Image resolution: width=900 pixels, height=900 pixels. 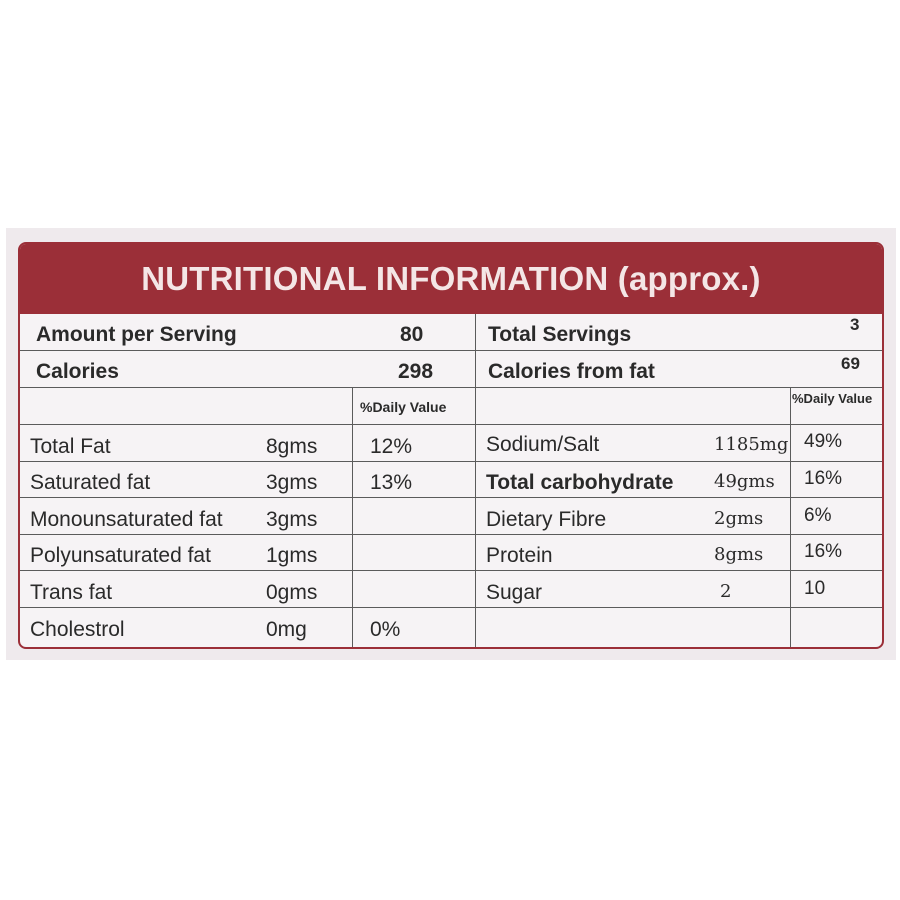 What do you see at coordinates (790, 517) in the screenshot?
I see `right-dv-divider` at bounding box center [790, 517].